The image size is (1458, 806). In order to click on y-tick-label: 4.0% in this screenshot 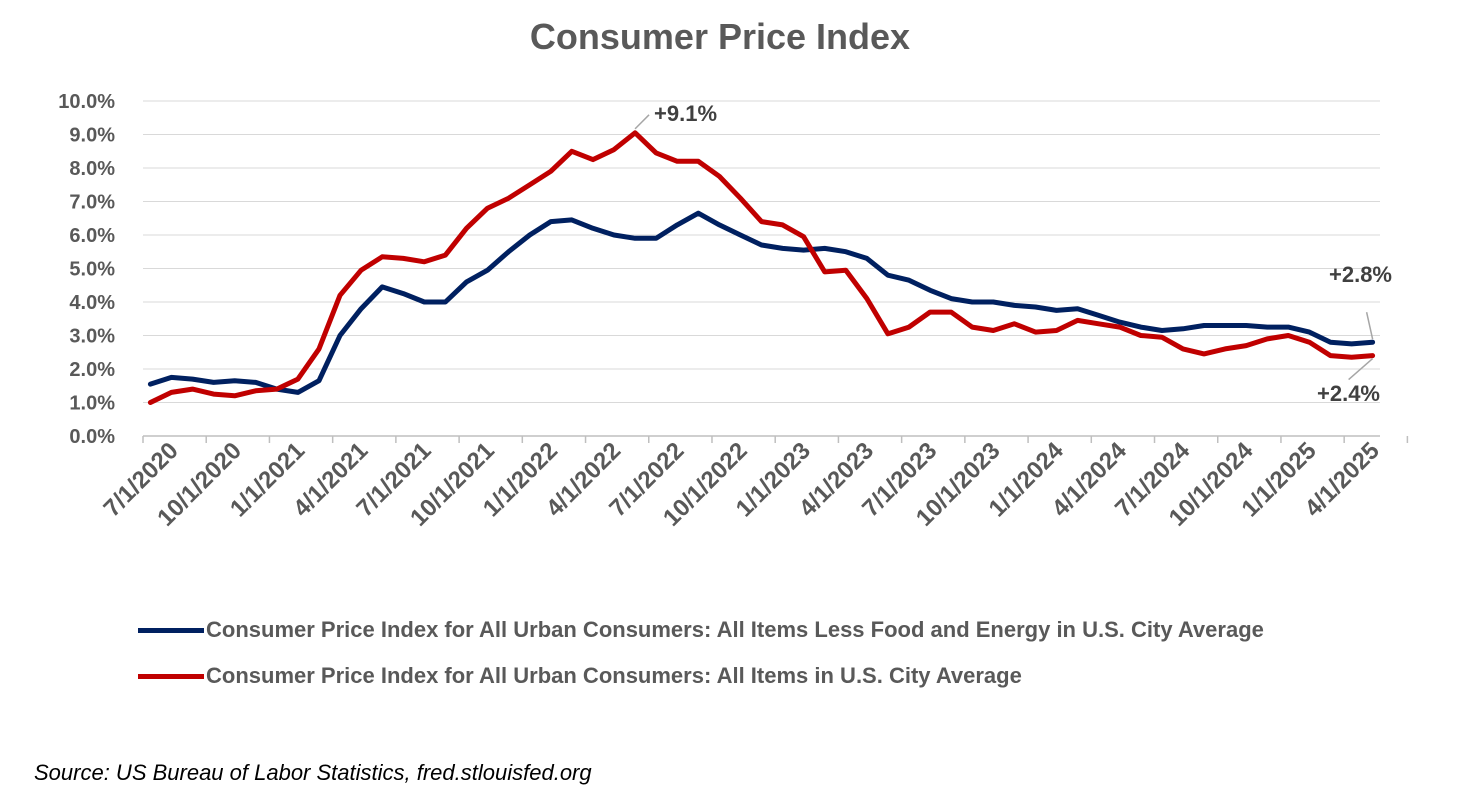, I will do `click(92, 303)`.